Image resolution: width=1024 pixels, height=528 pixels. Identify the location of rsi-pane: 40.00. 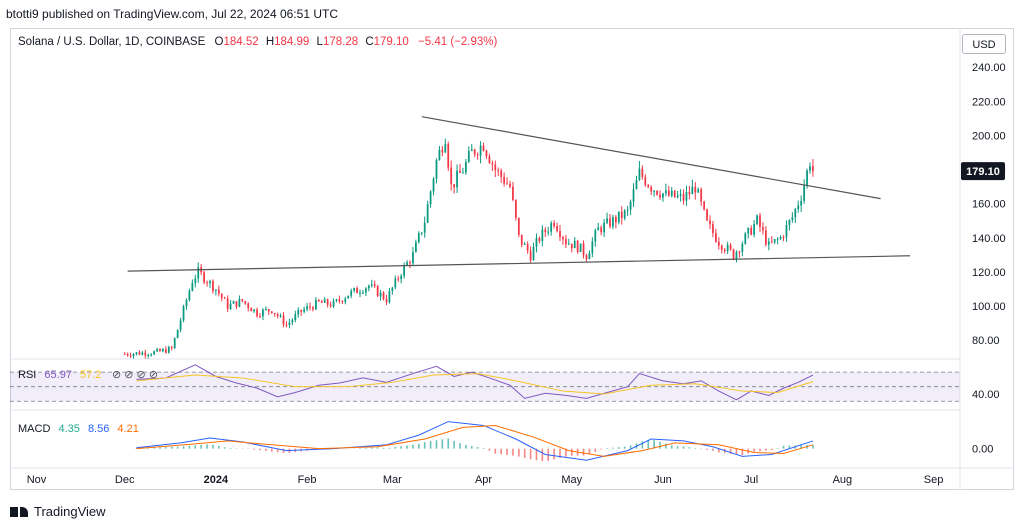
(505, 383).